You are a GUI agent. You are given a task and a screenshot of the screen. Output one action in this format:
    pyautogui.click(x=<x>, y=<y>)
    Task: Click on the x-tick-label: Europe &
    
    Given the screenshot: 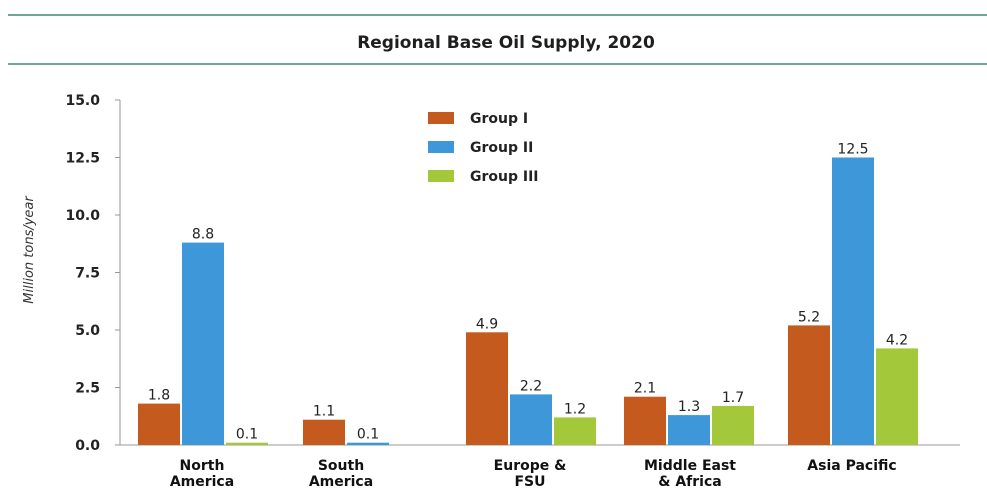 What is the action you would take?
    pyautogui.click(x=530, y=466)
    